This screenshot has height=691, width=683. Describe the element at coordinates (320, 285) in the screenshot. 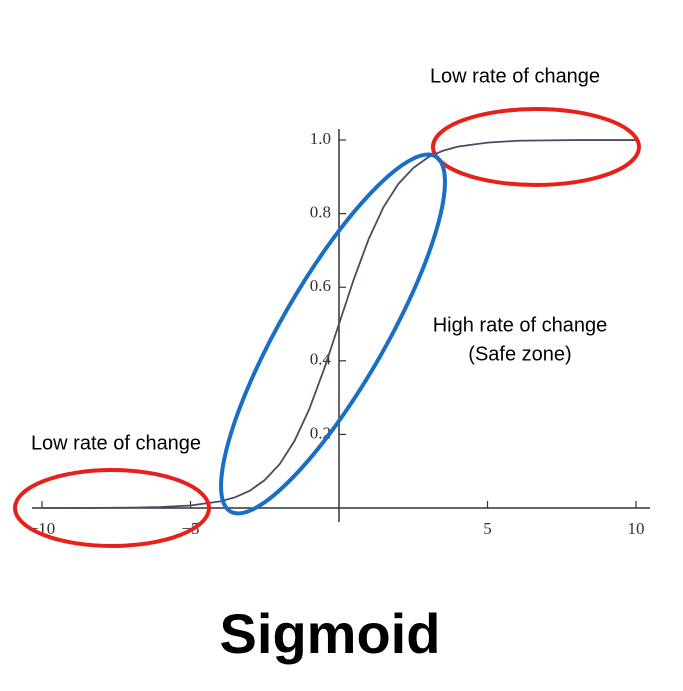

I see `y-tick-label: 0.6` at that location.